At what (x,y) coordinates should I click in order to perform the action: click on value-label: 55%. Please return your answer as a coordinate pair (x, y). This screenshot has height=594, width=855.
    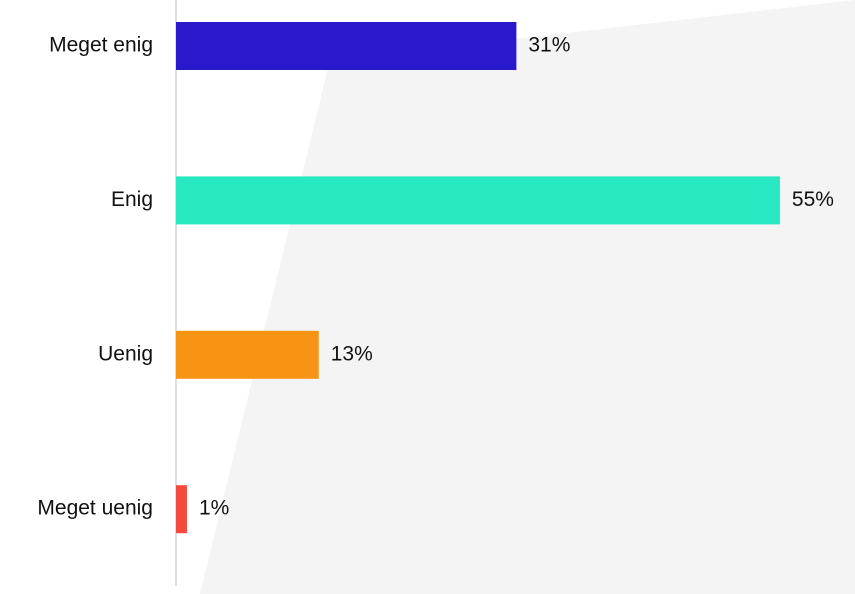
    Looking at the image, I should click on (813, 199).